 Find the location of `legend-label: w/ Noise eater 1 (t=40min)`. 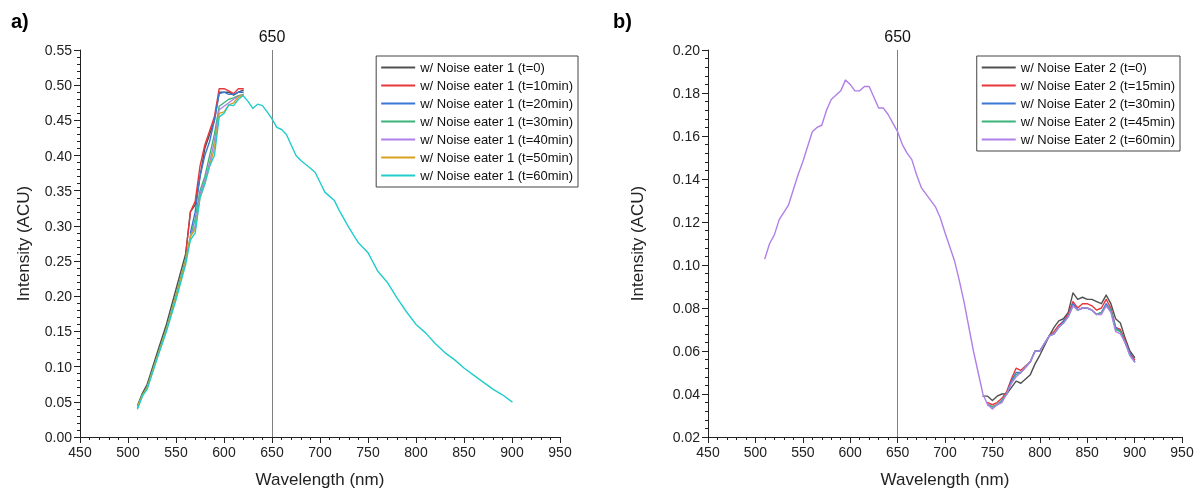

legend-label: w/ Noise eater 1 (t=40min) is located at coordinates (496, 139).